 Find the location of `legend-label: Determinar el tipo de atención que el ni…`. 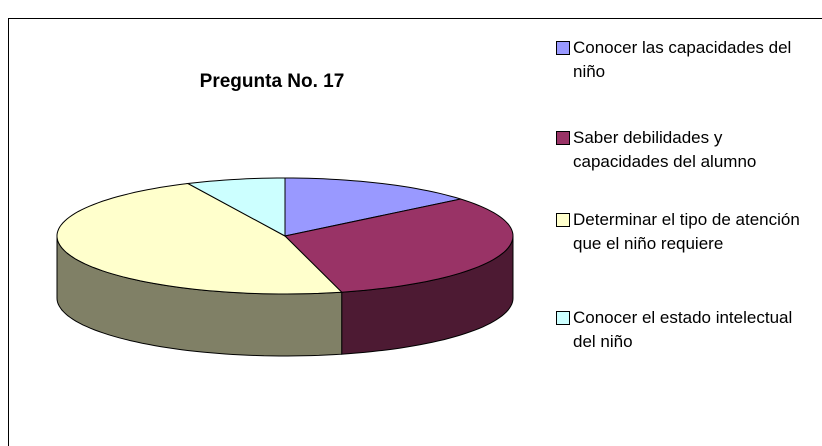

legend-label: Determinar el tipo de atención que el ni… is located at coordinates (686, 231).